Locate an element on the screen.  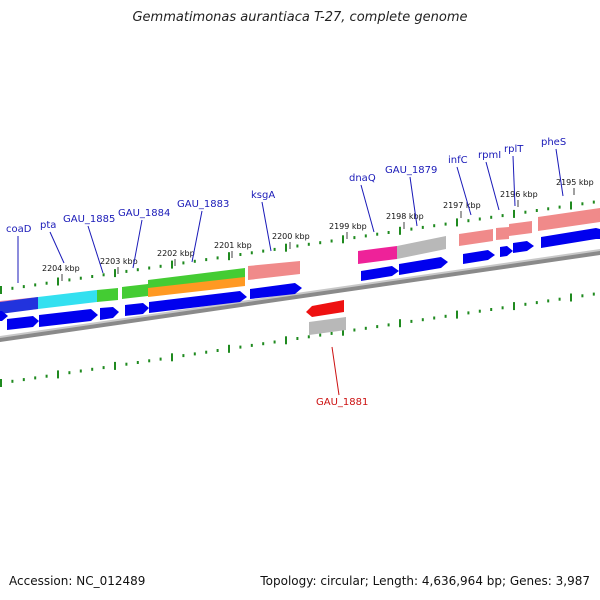
gene-block-dnaQ is located at coordinates (377, 255).